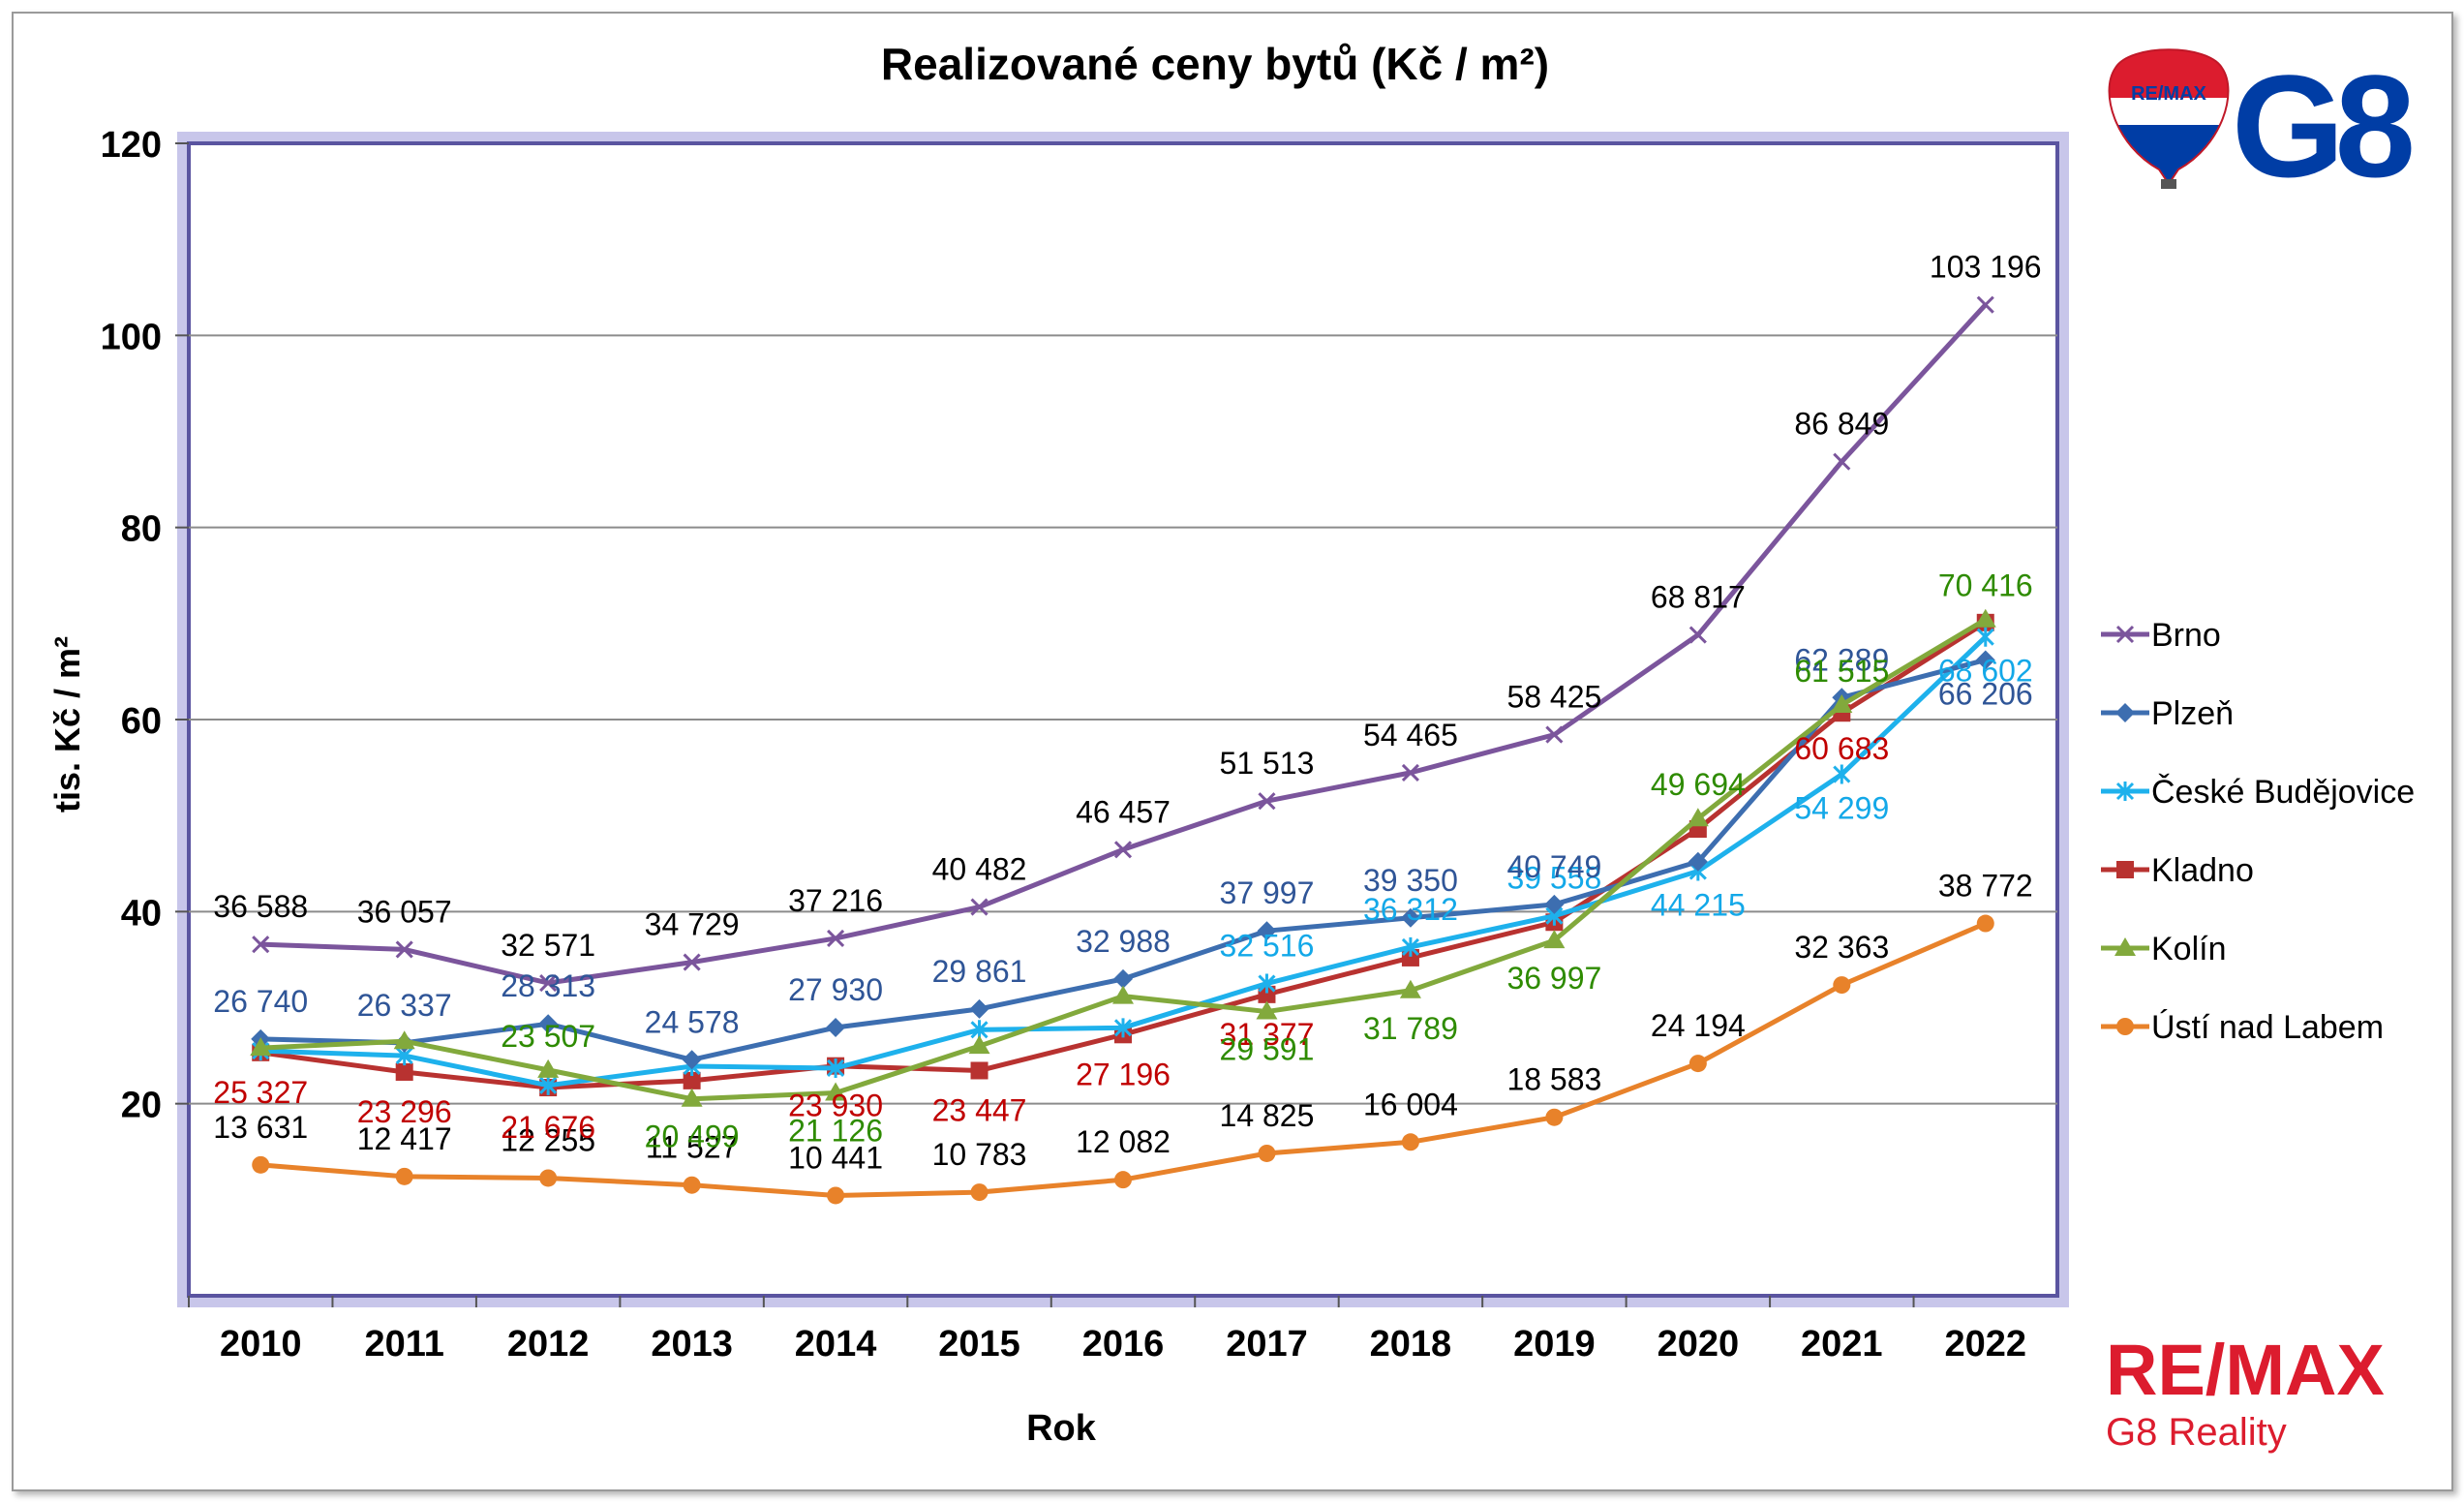 The image size is (2464, 1503). What do you see at coordinates (67, 724) in the screenshot?
I see `y-axis-label: tis. Kč / m²` at bounding box center [67, 724].